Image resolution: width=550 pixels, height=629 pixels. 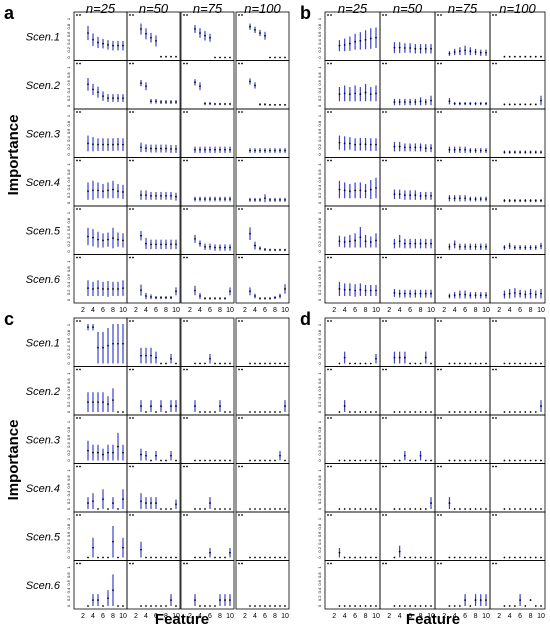 What do you see at coordinates (305, 319) in the screenshot?
I see `panel-label-d: d` at bounding box center [305, 319].